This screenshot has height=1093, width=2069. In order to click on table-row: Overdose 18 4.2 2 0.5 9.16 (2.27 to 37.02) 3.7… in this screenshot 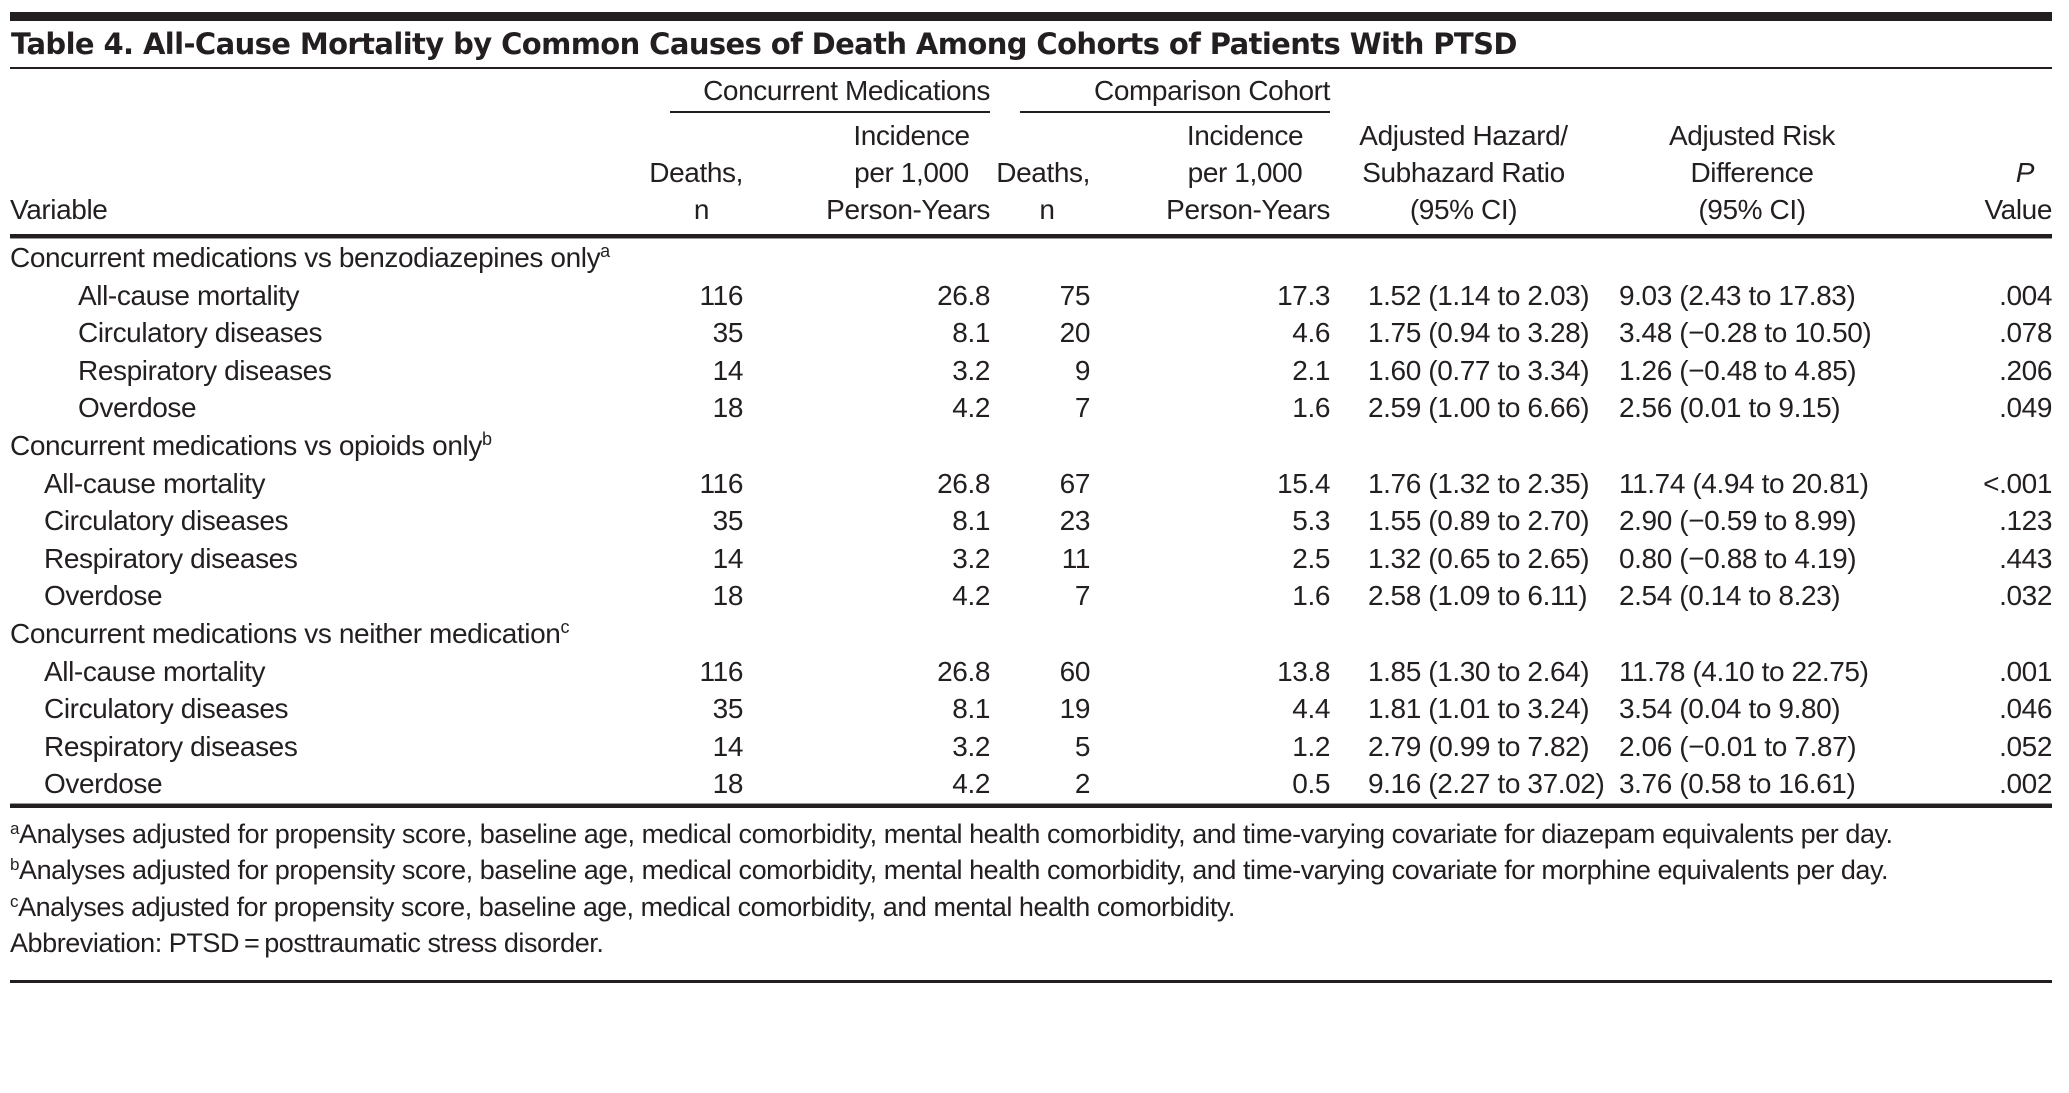, I will do `click(1031, 784)`.